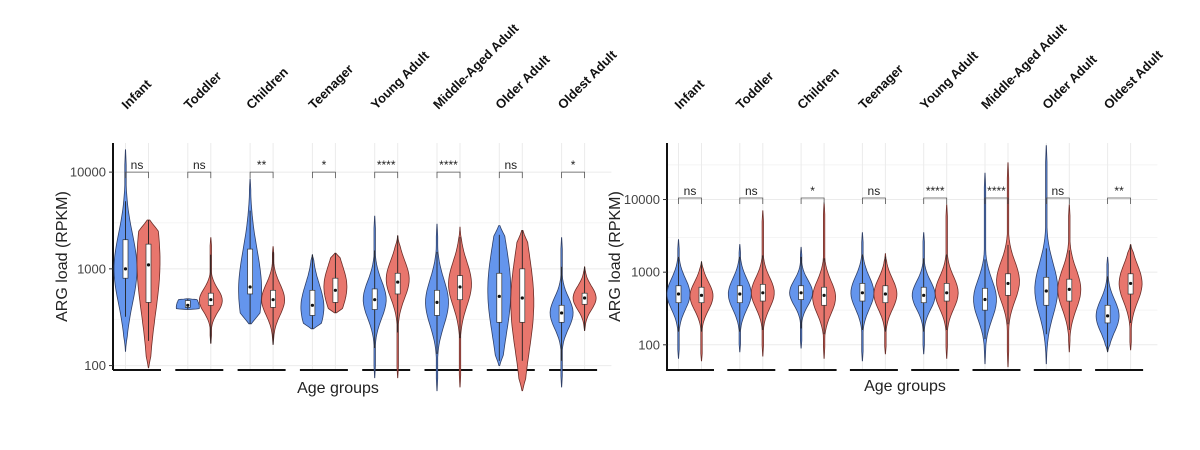  What do you see at coordinates (62, 256) in the screenshot?
I see `y-axis-label: ARG load (RPKM)` at bounding box center [62, 256].